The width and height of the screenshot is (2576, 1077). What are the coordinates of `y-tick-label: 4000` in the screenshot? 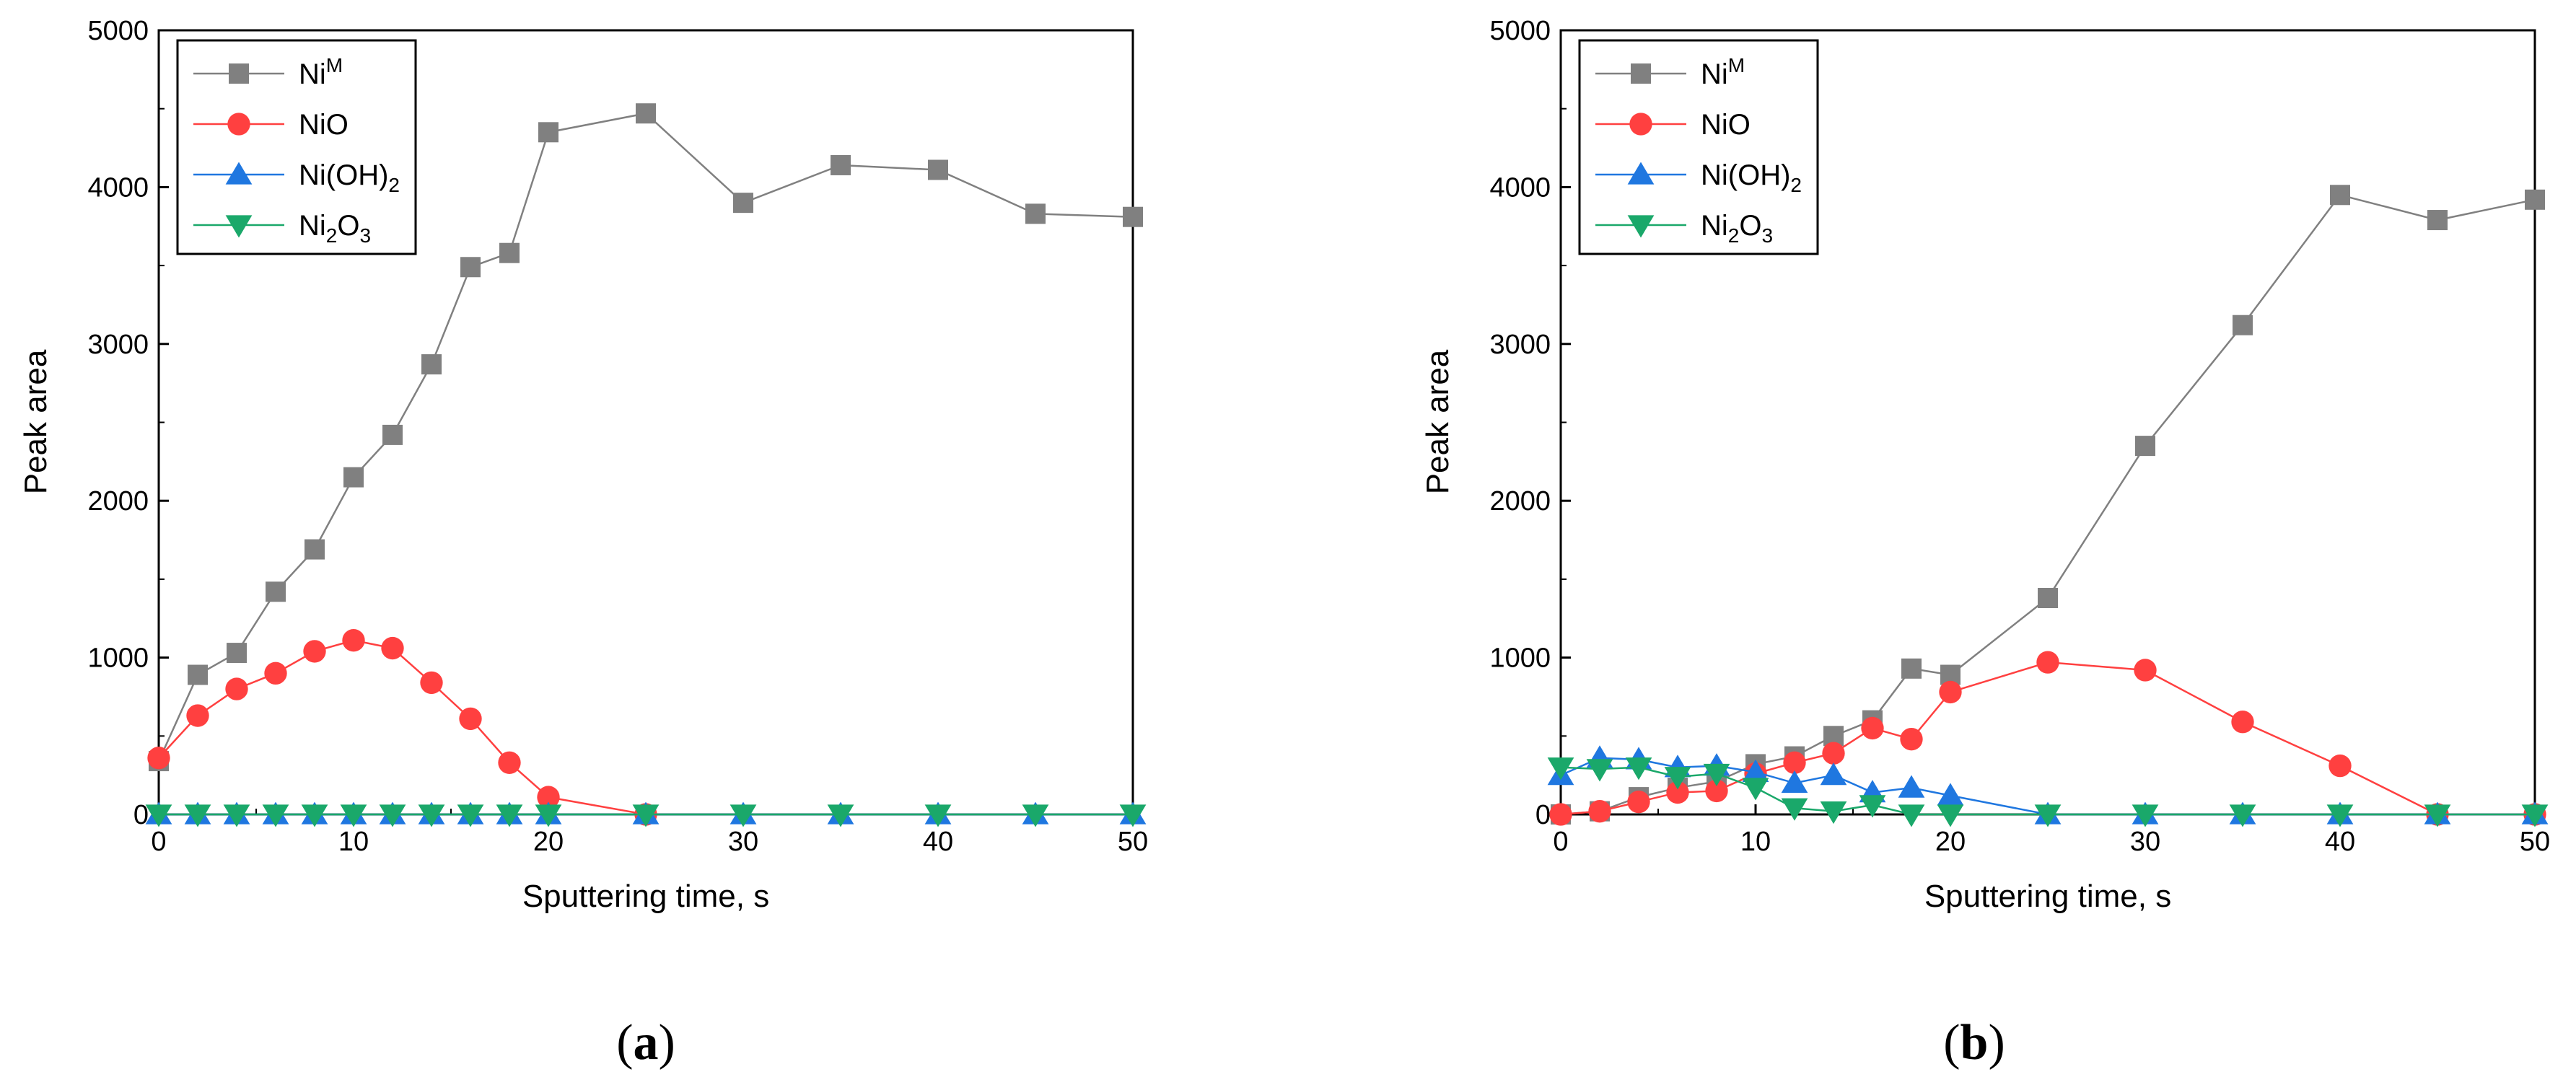 It's located at (118, 188).